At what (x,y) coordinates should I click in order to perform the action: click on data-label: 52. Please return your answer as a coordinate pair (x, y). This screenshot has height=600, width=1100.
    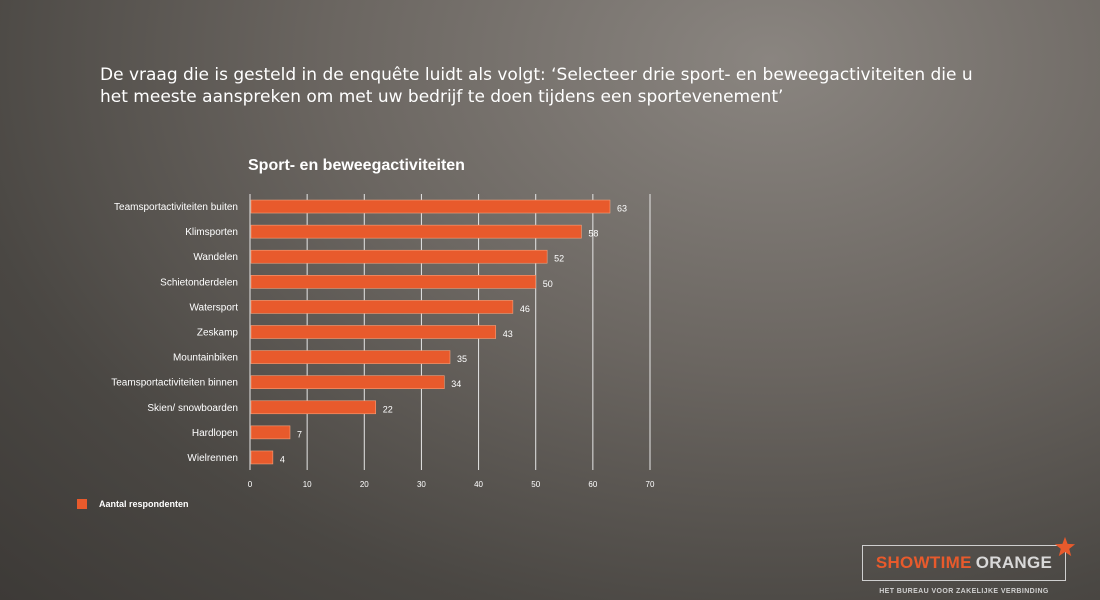
    Looking at the image, I should click on (559, 259).